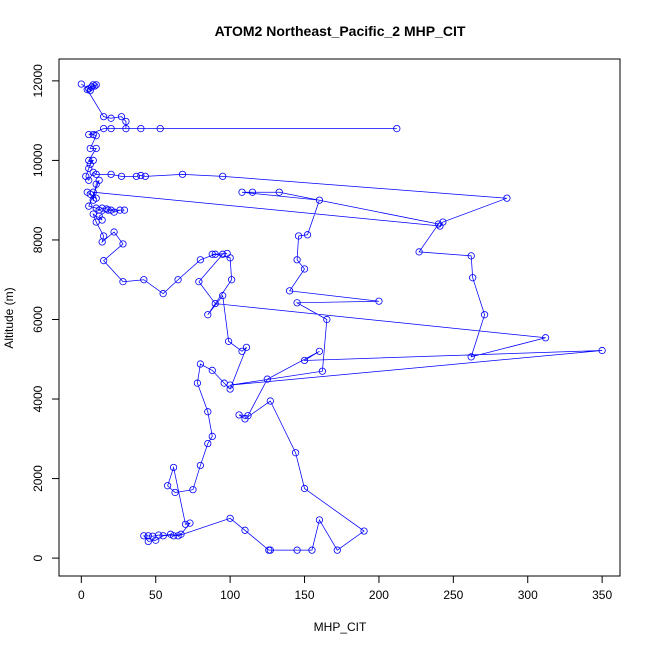 The height and width of the screenshot is (650, 650). Describe the element at coordinates (38, 160) in the screenshot. I see `y-tick-label: 10000` at that location.